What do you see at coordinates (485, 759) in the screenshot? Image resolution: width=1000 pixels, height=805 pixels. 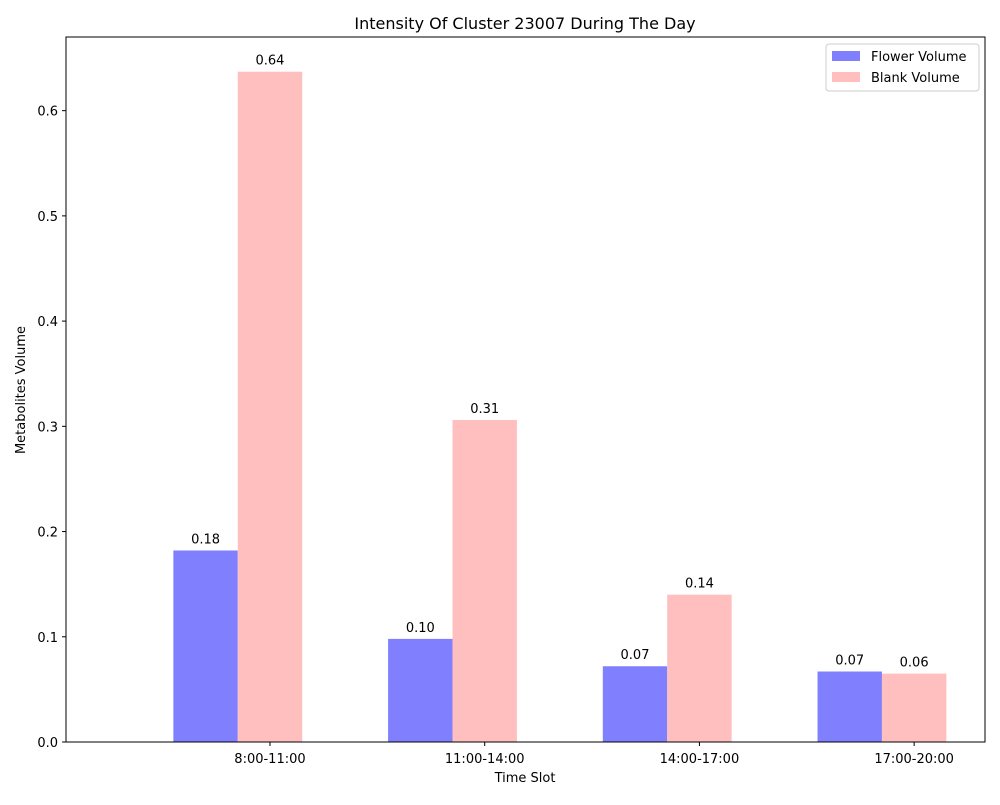 I see `x-tick-label: 11:00-14:00` at bounding box center [485, 759].